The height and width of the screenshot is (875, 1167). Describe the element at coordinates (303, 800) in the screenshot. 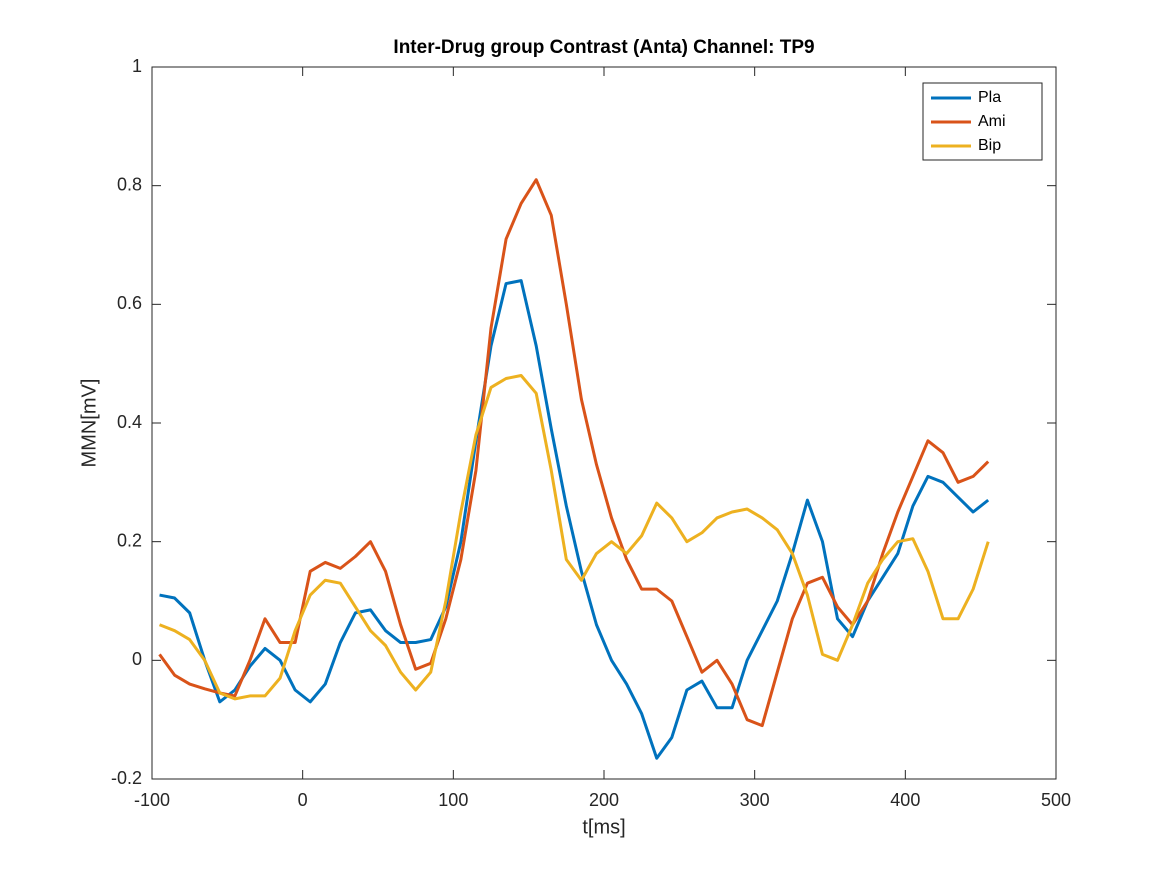

I see `x-tick-label: 0` at that location.